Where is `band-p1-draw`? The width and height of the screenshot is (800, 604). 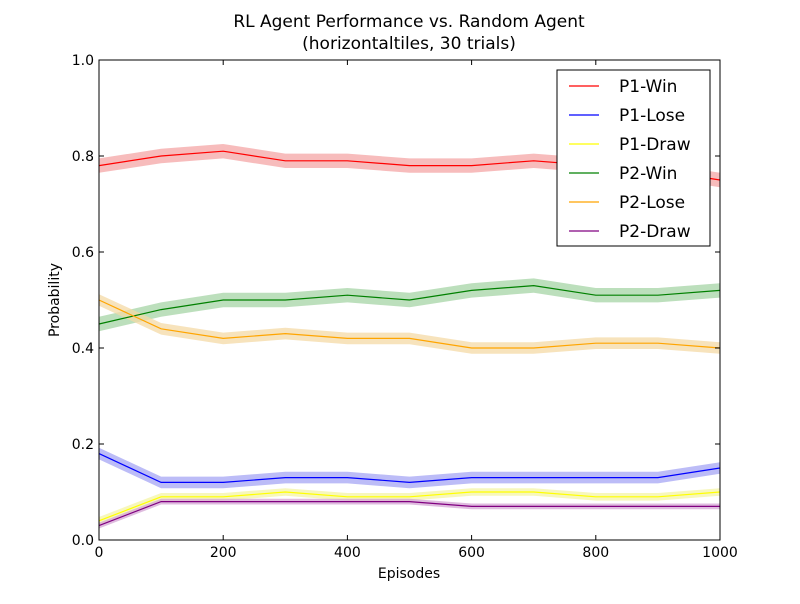 band-p1-draw is located at coordinates (409, 506).